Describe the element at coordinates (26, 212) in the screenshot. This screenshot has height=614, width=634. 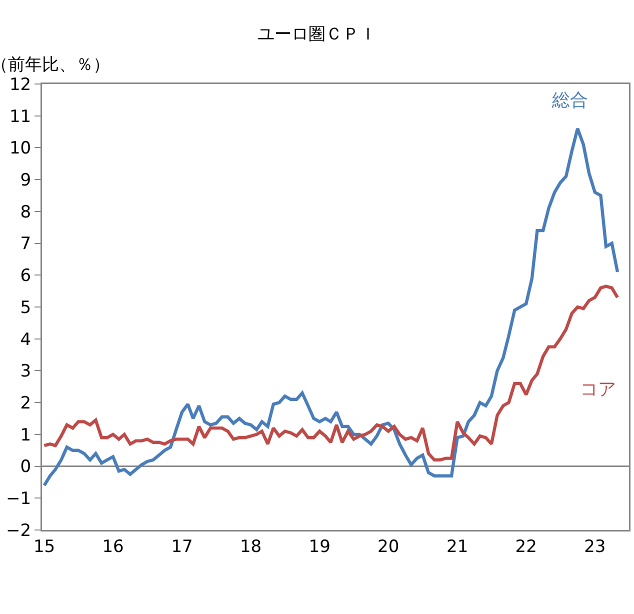
I see `y-tick-label: 8` at that location.